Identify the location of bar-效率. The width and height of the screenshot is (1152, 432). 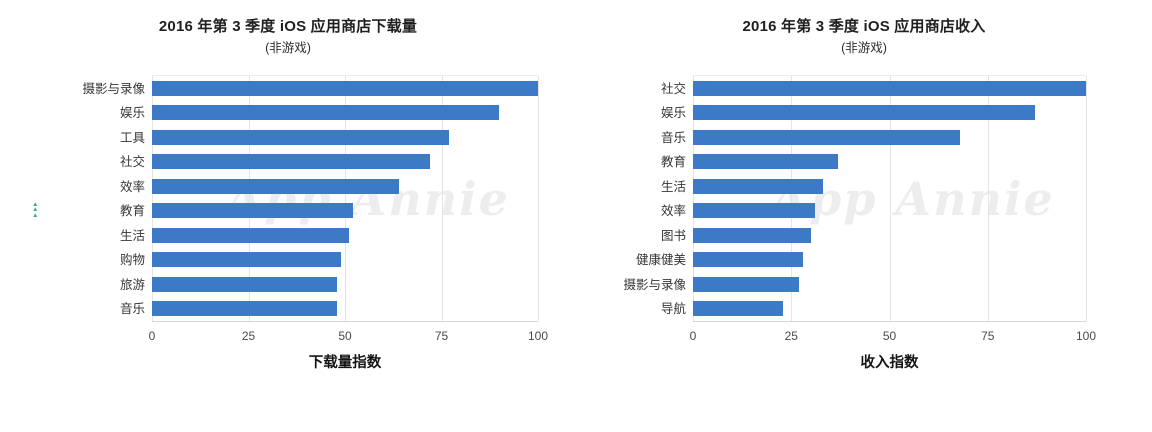
(276, 186).